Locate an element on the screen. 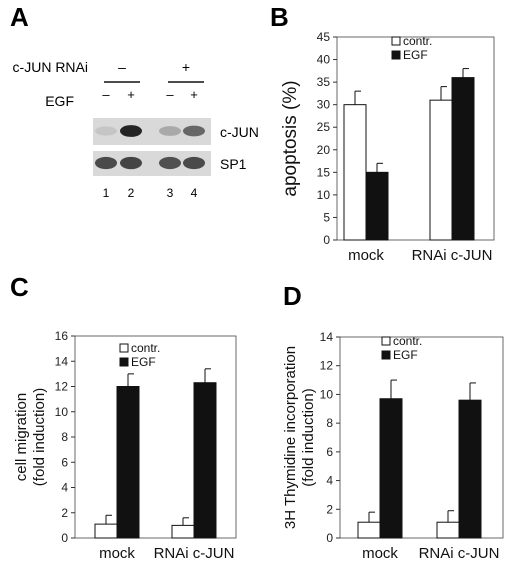 This screenshot has width=520, height=561. panel-label-a: A is located at coordinates (19, 17).